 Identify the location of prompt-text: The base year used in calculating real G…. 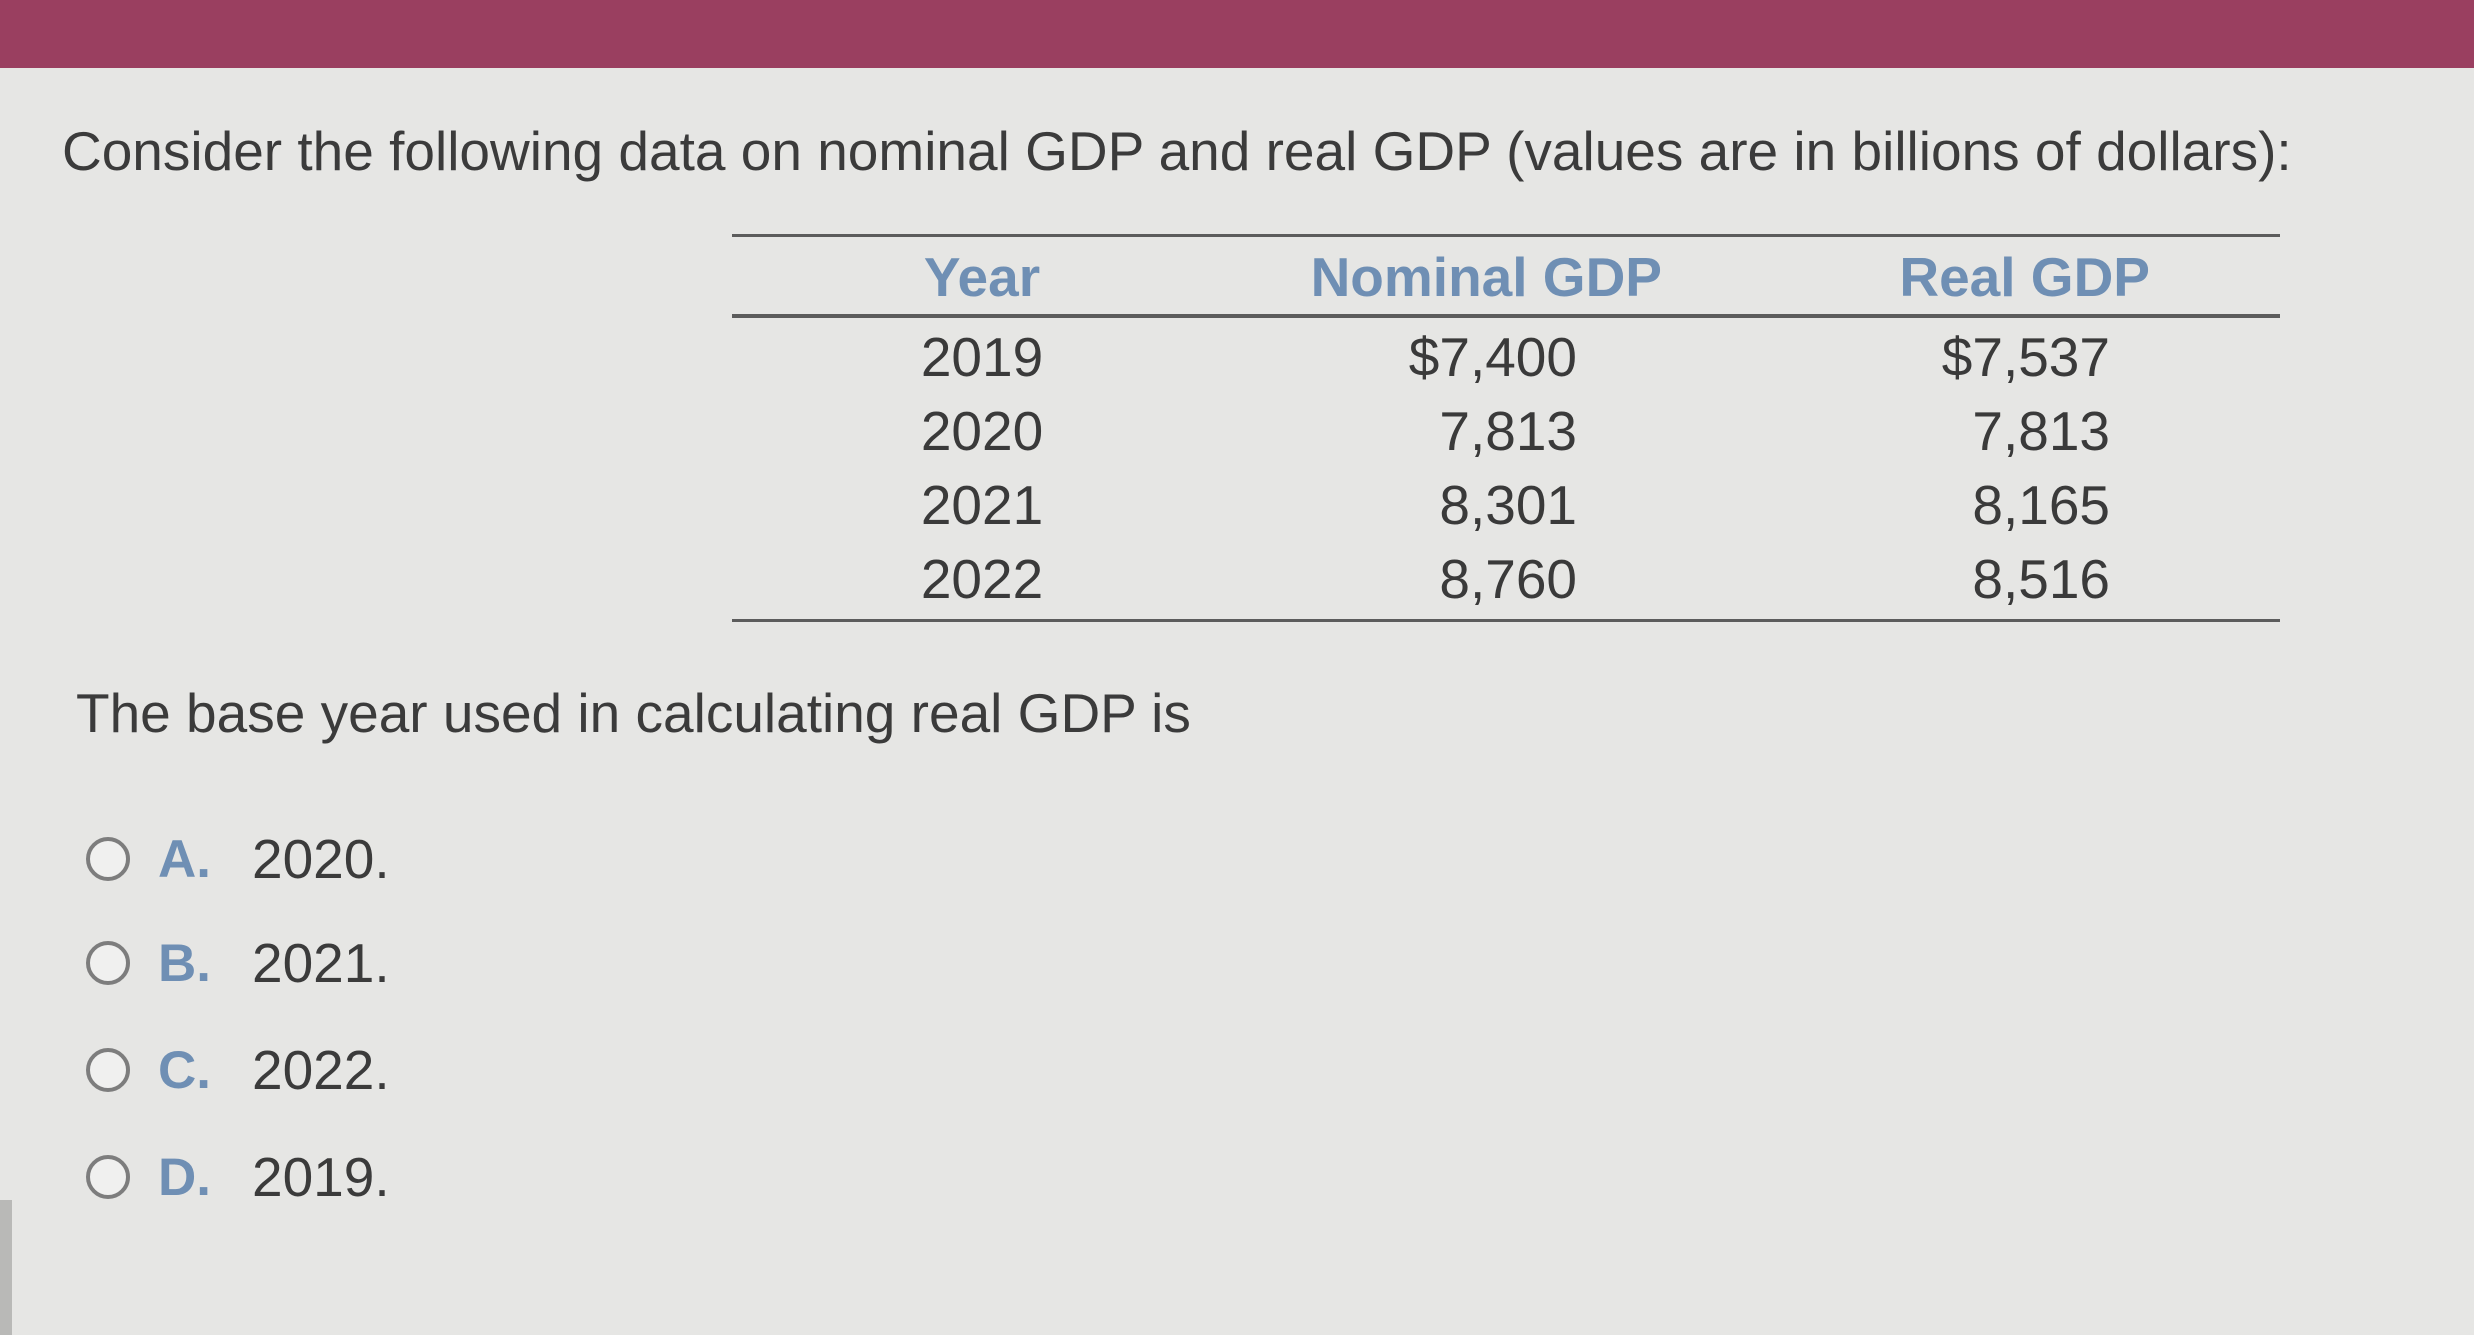
(633, 713).